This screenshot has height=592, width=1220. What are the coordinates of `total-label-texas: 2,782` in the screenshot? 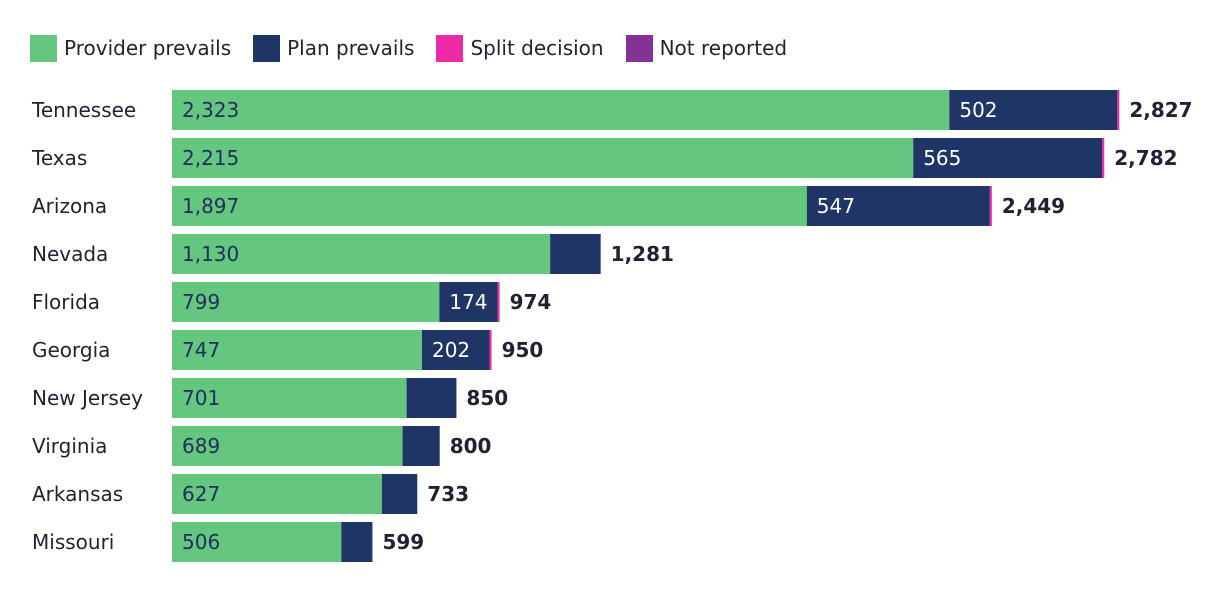 It's located at (1145, 158).